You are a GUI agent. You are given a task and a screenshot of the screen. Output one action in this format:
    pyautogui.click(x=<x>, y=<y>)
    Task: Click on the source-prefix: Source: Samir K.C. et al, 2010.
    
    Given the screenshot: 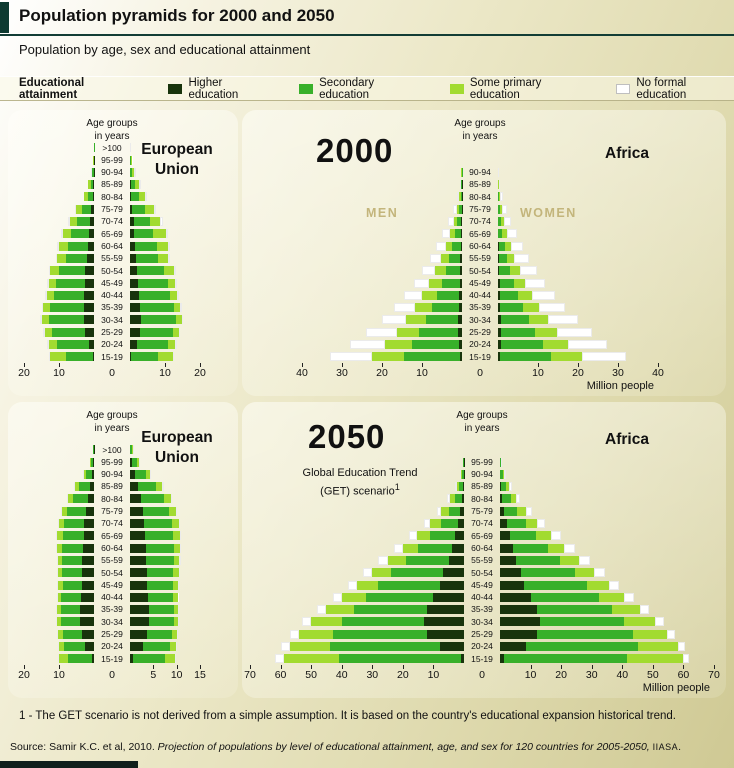 What is the action you would take?
    pyautogui.click(x=84, y=747)
    